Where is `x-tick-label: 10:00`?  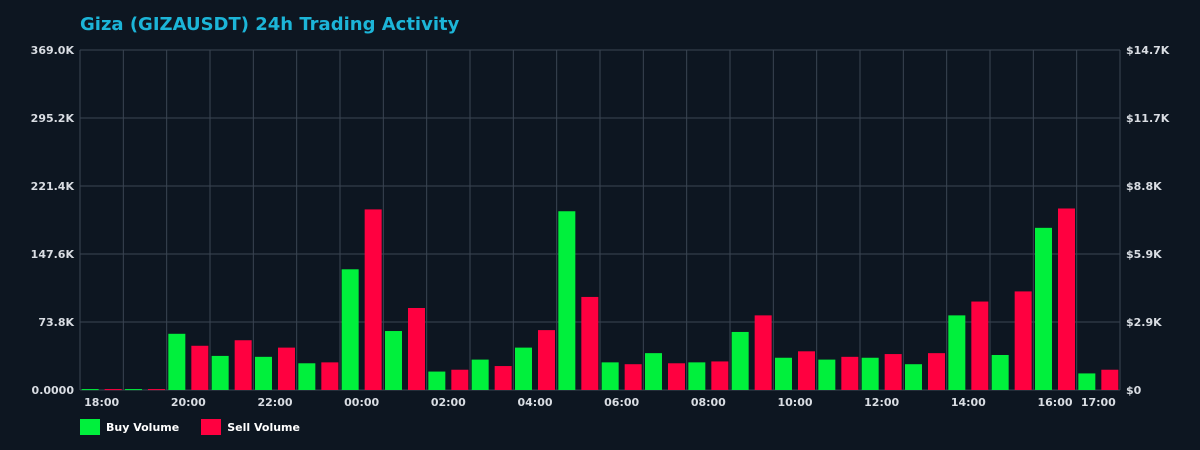 x-tick-label: 10:00 is located at coordinates (794, 402).